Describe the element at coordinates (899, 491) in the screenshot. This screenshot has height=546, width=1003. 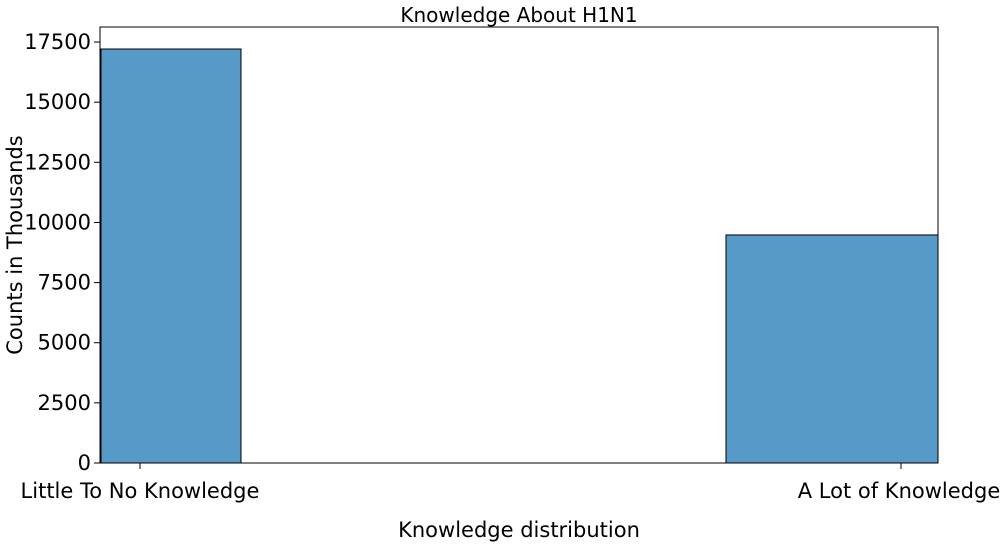
I see `x-tick-label: A Lot of Knowledge` at that location.